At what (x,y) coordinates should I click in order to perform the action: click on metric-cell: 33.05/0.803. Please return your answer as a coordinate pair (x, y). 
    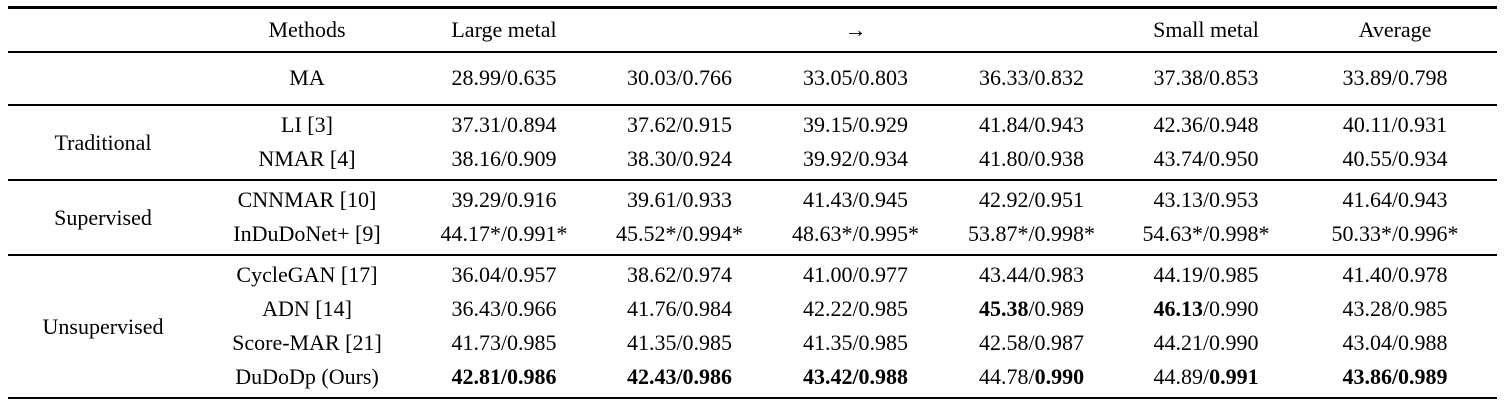
    Looking at the image, I should click on (855, 77).